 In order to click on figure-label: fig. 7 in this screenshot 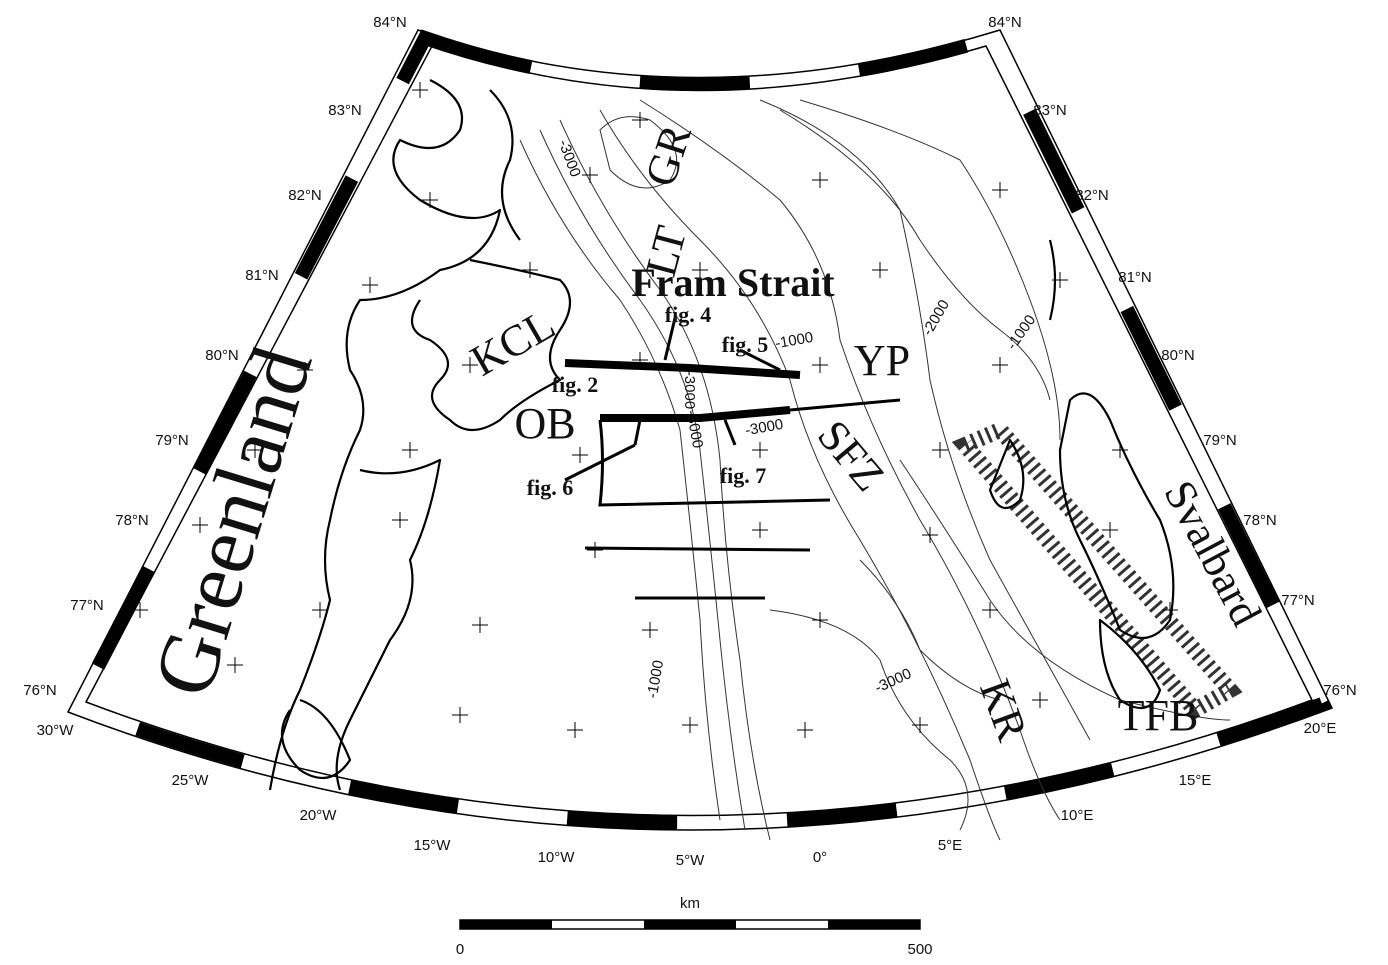, I will do `click(743, 475)`.